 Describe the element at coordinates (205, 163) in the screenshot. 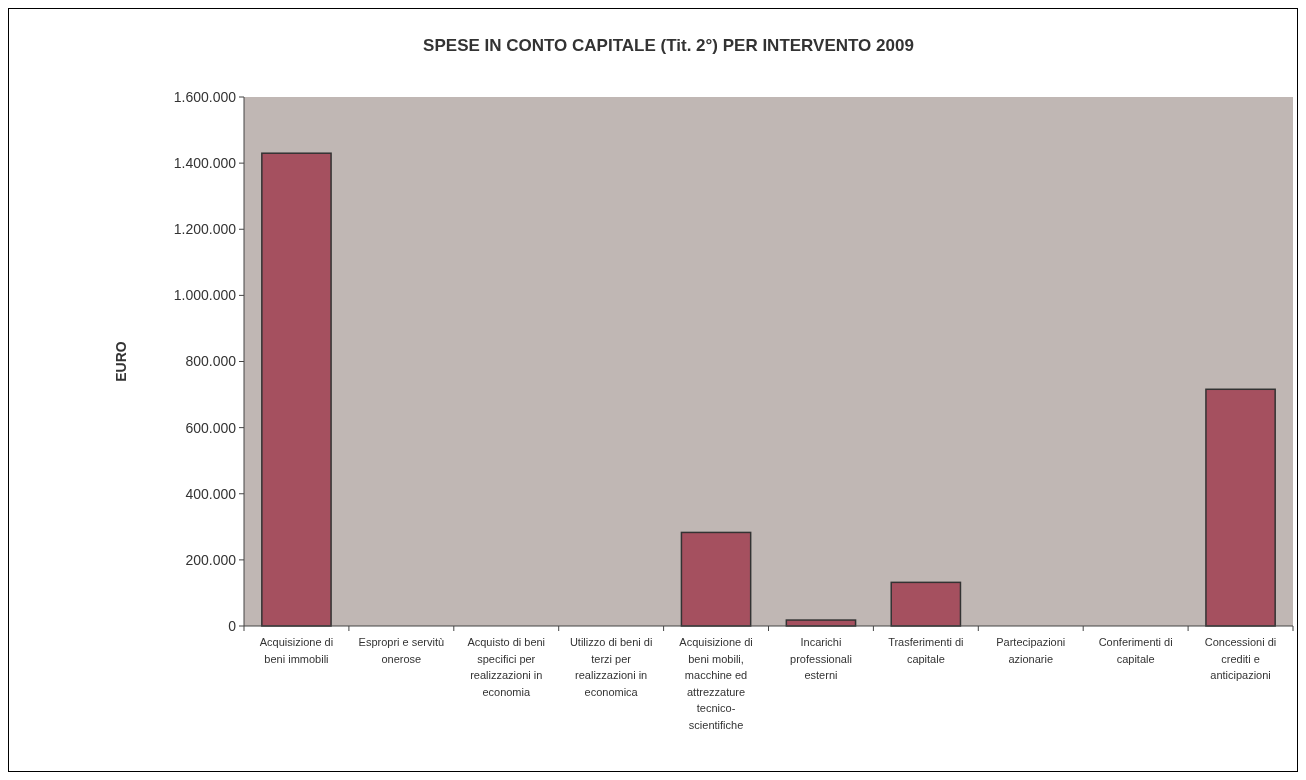

I see `y-tick-label: 1.400.000` at that location.